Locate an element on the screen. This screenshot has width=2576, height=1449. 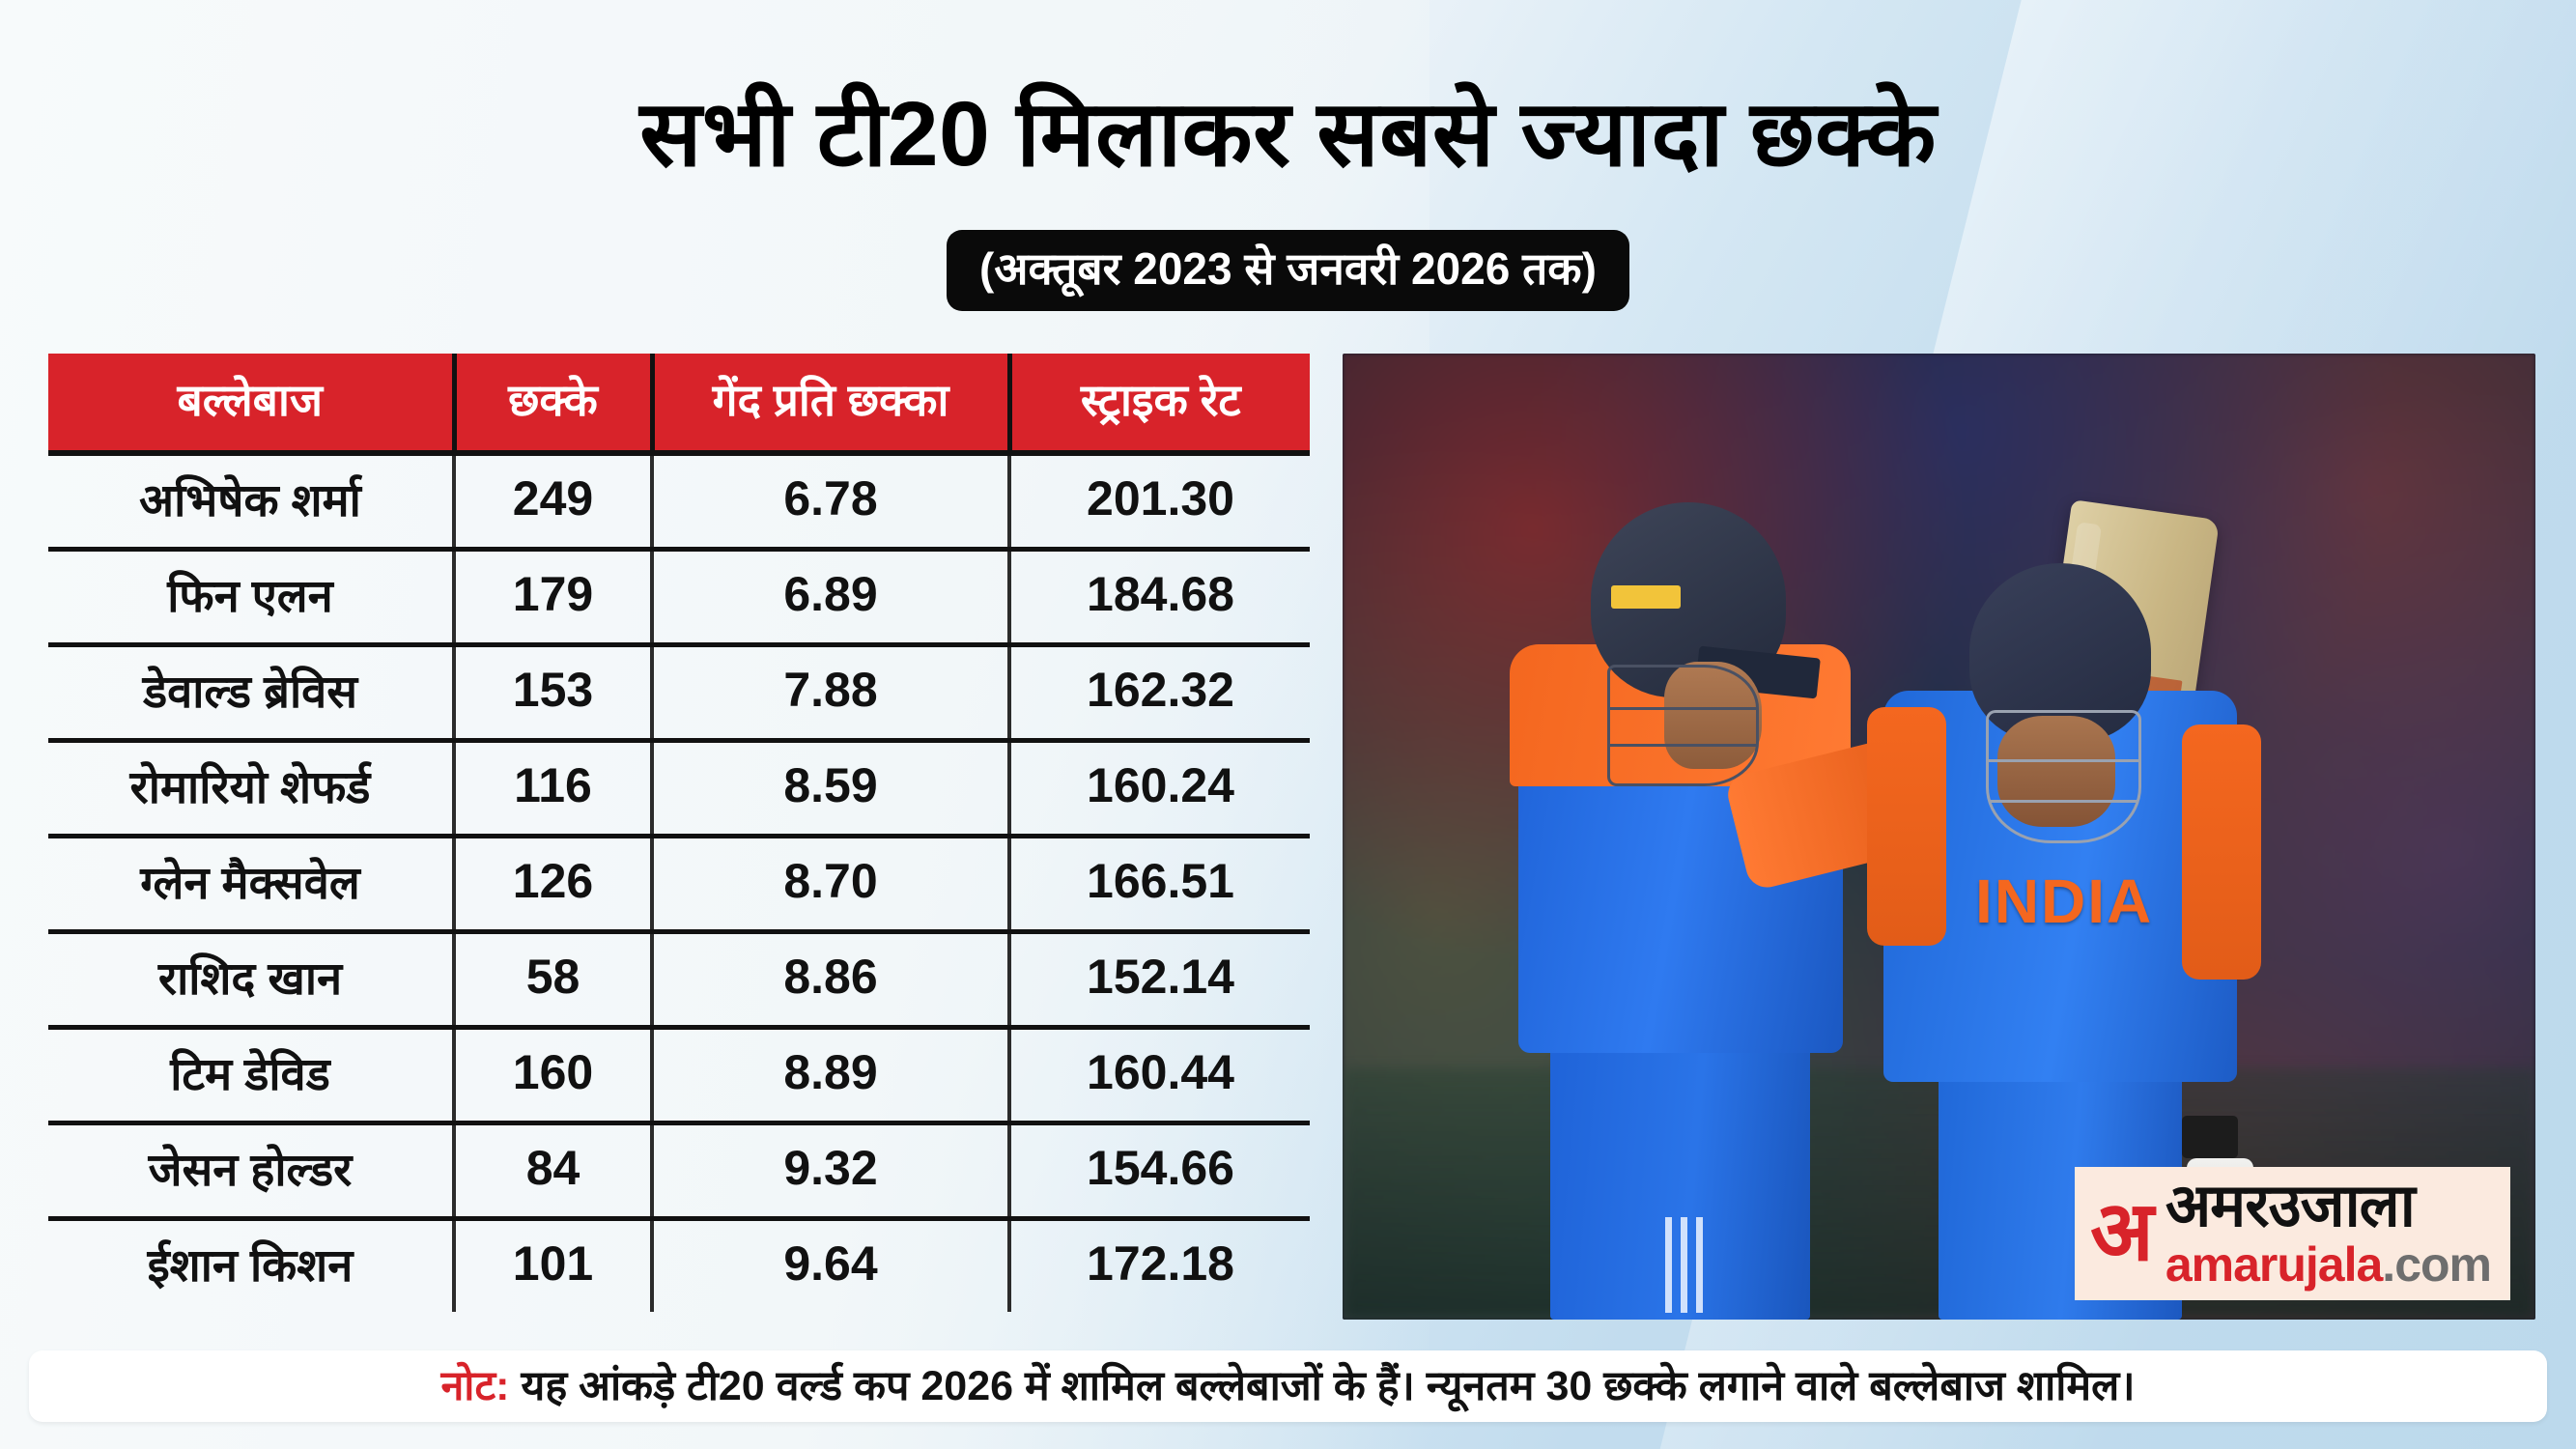
cell-batsman: अभिषेक शर्मा is located at coordinates (252, 502).